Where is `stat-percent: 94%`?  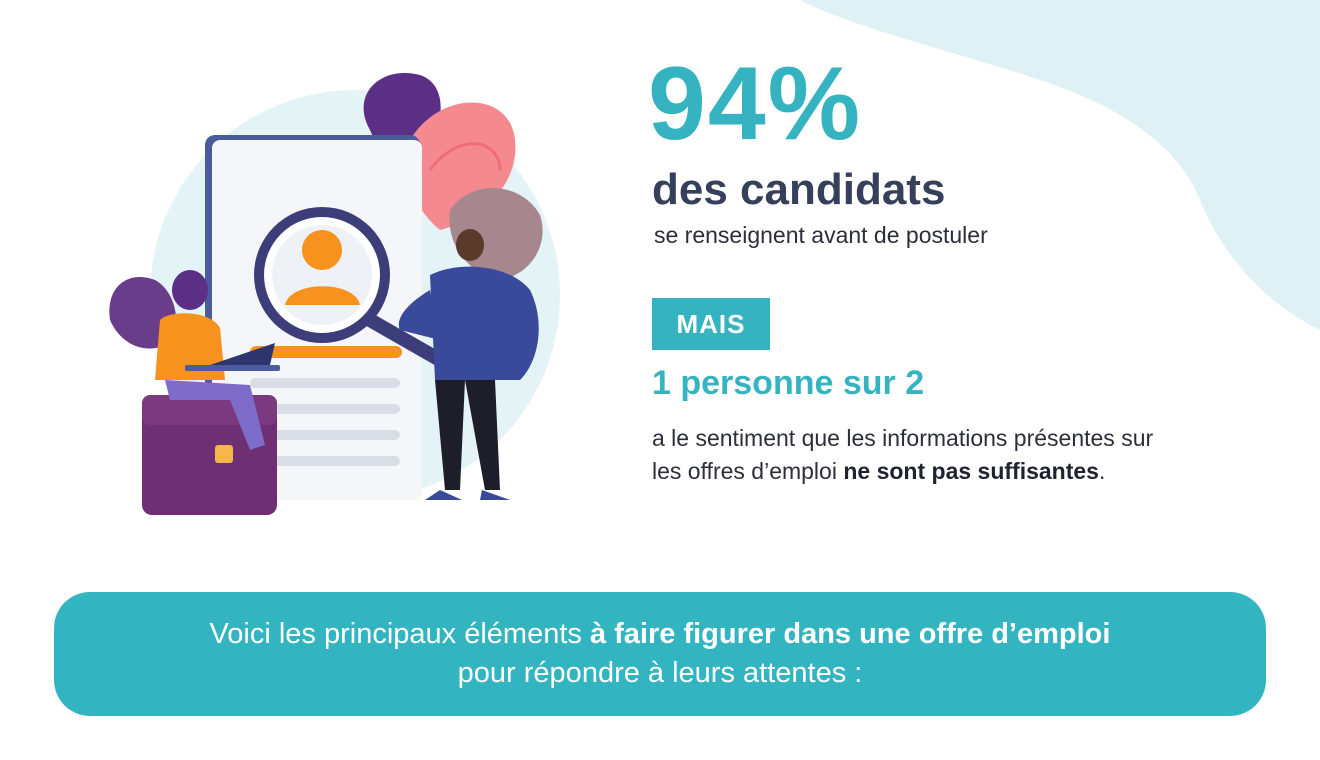
stat-percent: 94% is located at coordinates (755, 104).